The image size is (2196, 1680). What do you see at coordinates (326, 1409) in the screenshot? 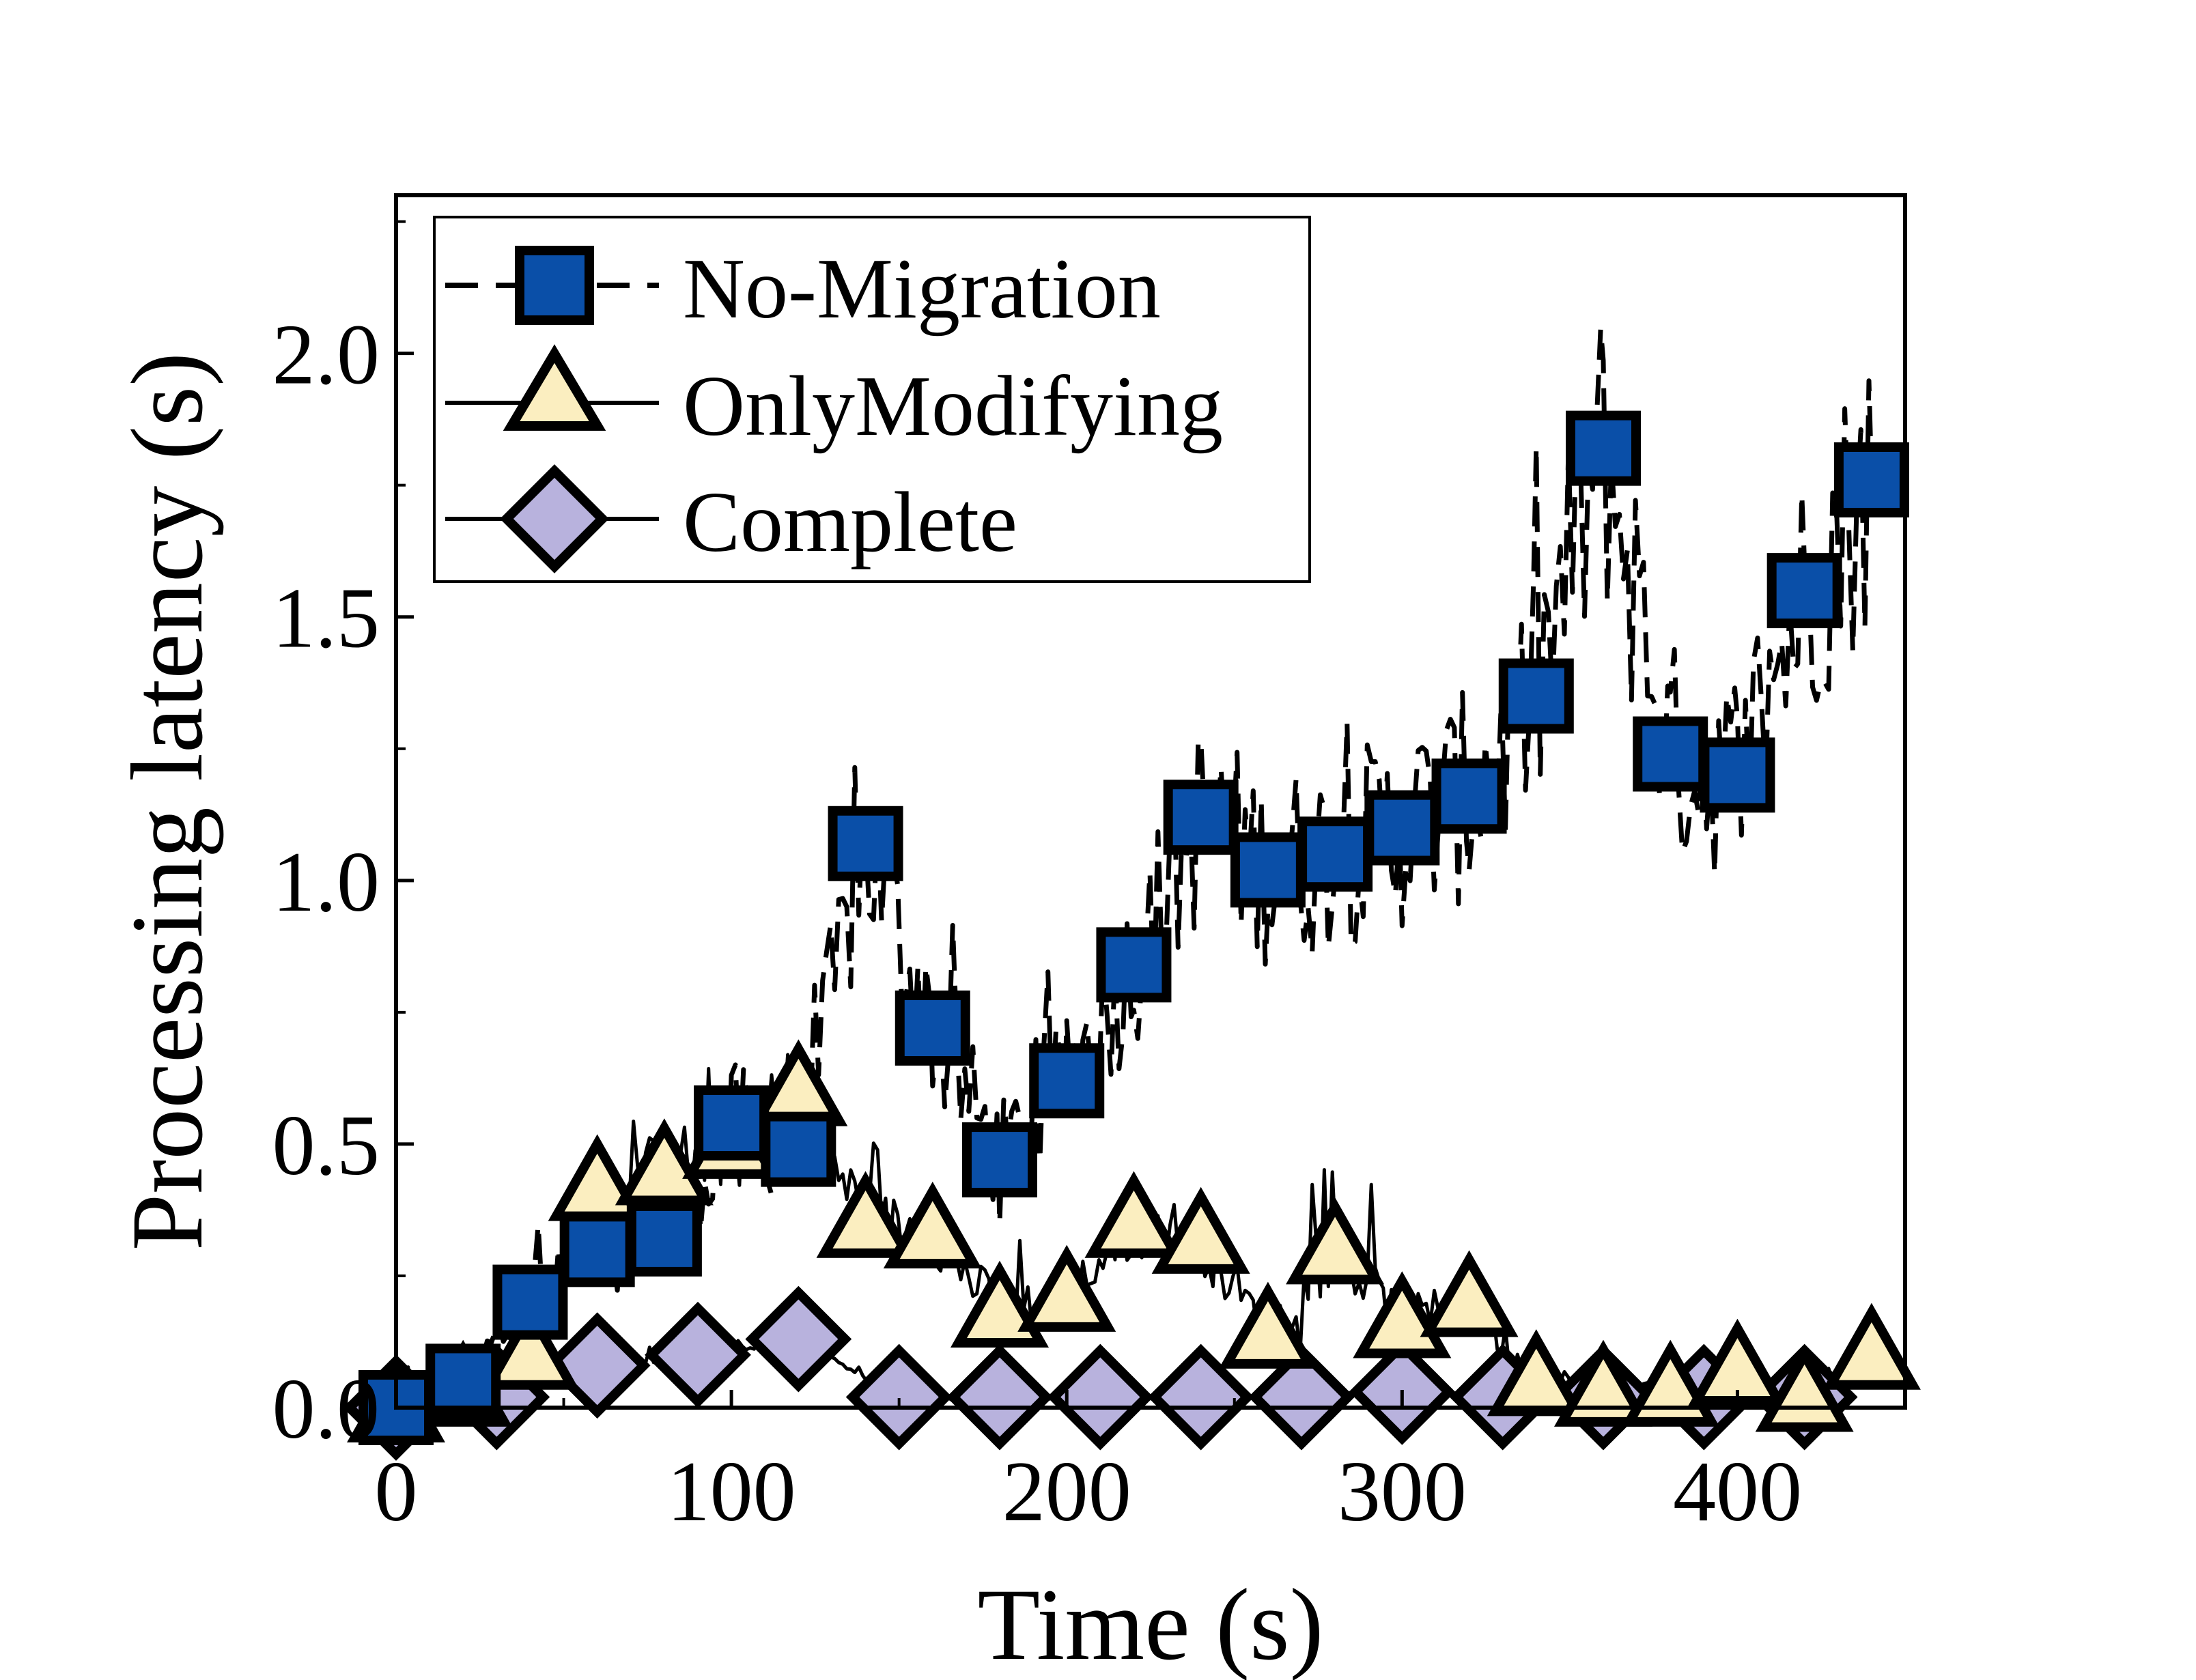
I see `y-tick-label: 0.0` at bounding box center [326, 1409].